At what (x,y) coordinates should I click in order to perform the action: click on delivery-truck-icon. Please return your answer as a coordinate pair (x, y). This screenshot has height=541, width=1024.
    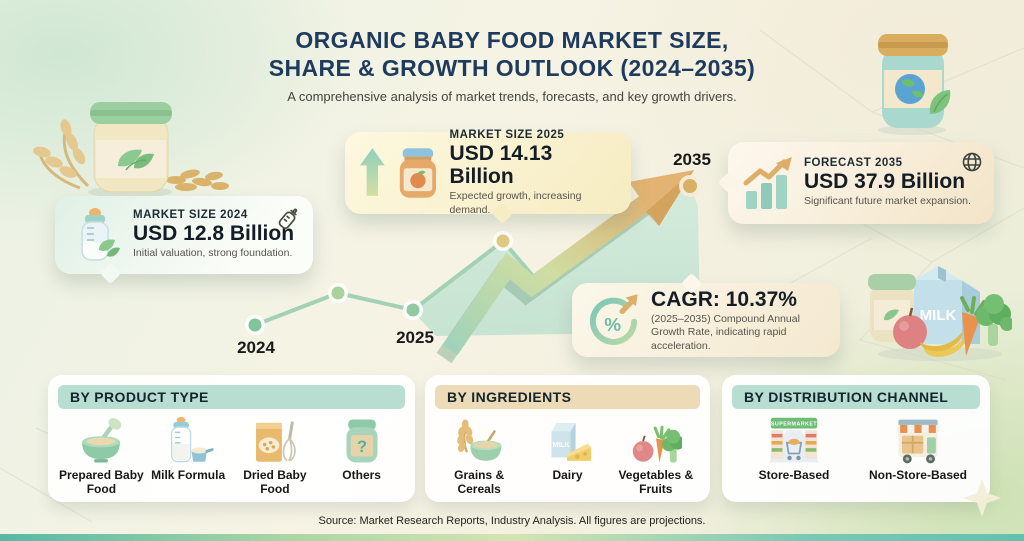
    Looking at the image, I should click on (918, 441).